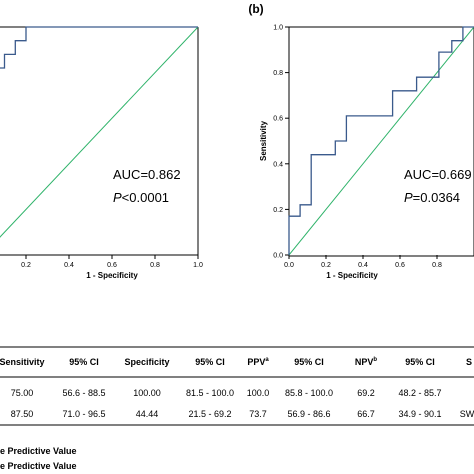 This screenshot has height=474, width=474. I want to click on cell: 73.7, so click(258, 414).